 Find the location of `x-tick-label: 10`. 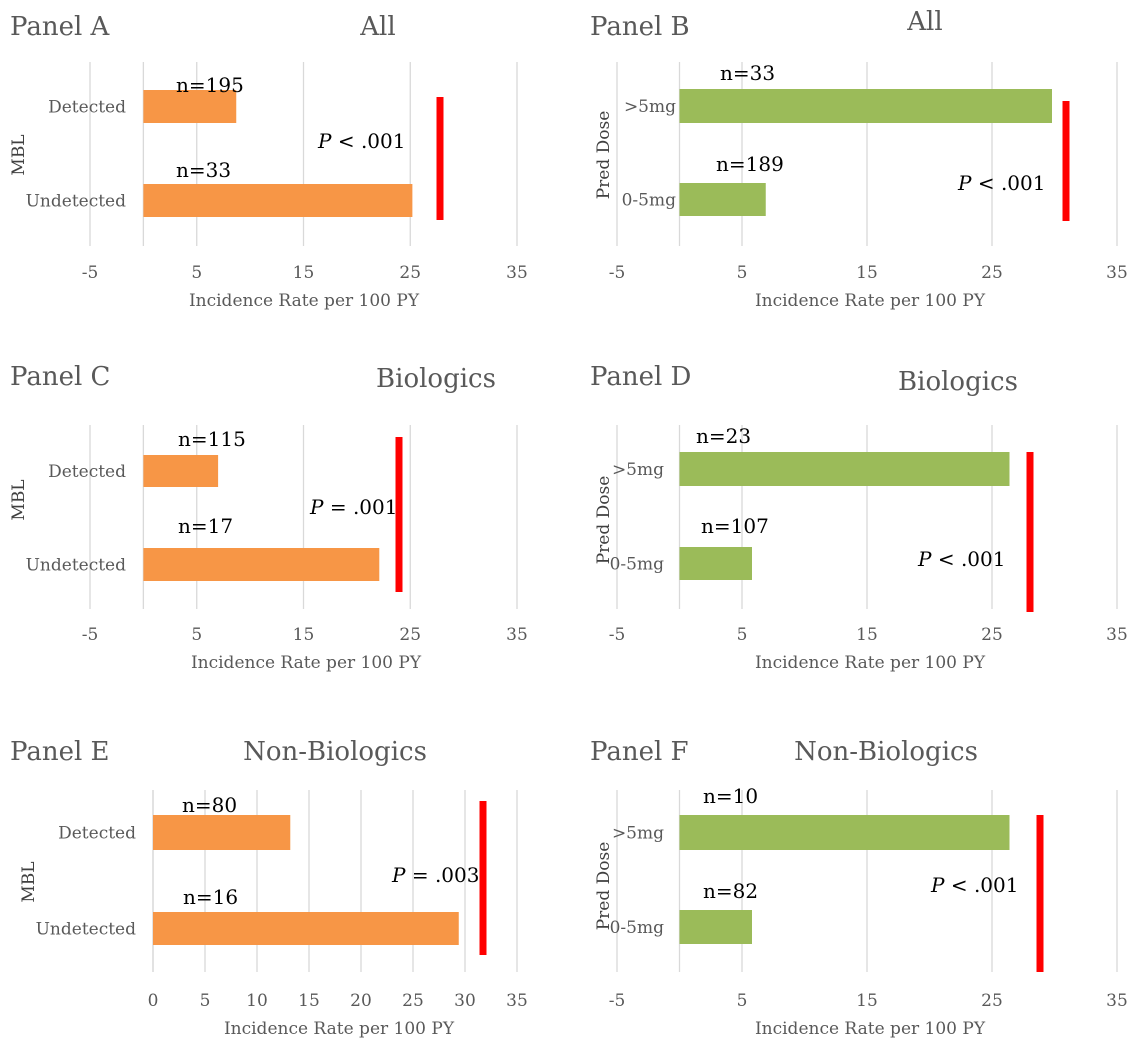

x-tick-label: 10 is located at coordinates (257, 1001).